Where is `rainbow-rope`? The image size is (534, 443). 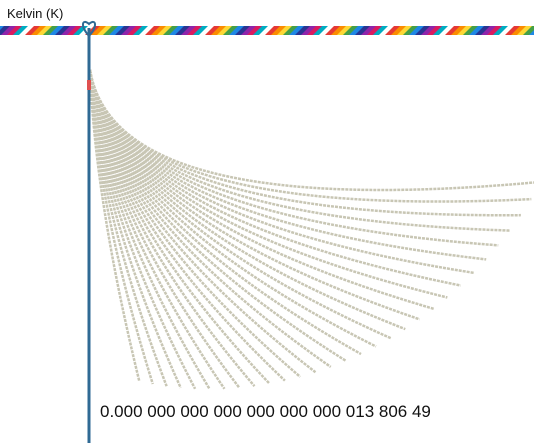
rainbow-rope is located at coordinates (267, 30).